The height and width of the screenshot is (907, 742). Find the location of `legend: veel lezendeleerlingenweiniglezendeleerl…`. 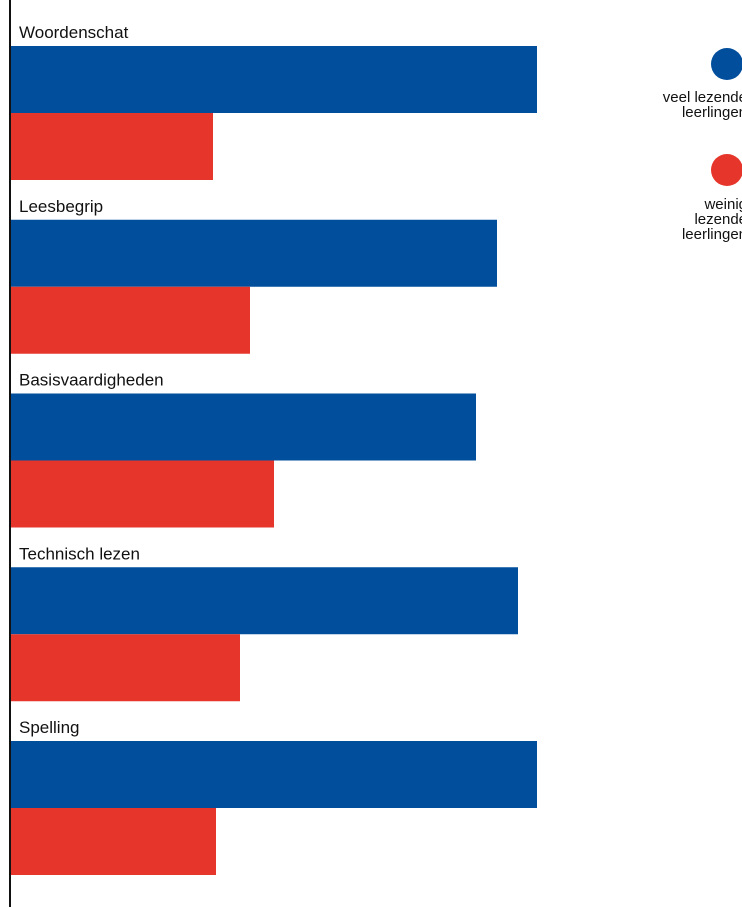

legend: veel lezendeleerlingenweiniglezendeleerl… is located at coordinates (702, 145).